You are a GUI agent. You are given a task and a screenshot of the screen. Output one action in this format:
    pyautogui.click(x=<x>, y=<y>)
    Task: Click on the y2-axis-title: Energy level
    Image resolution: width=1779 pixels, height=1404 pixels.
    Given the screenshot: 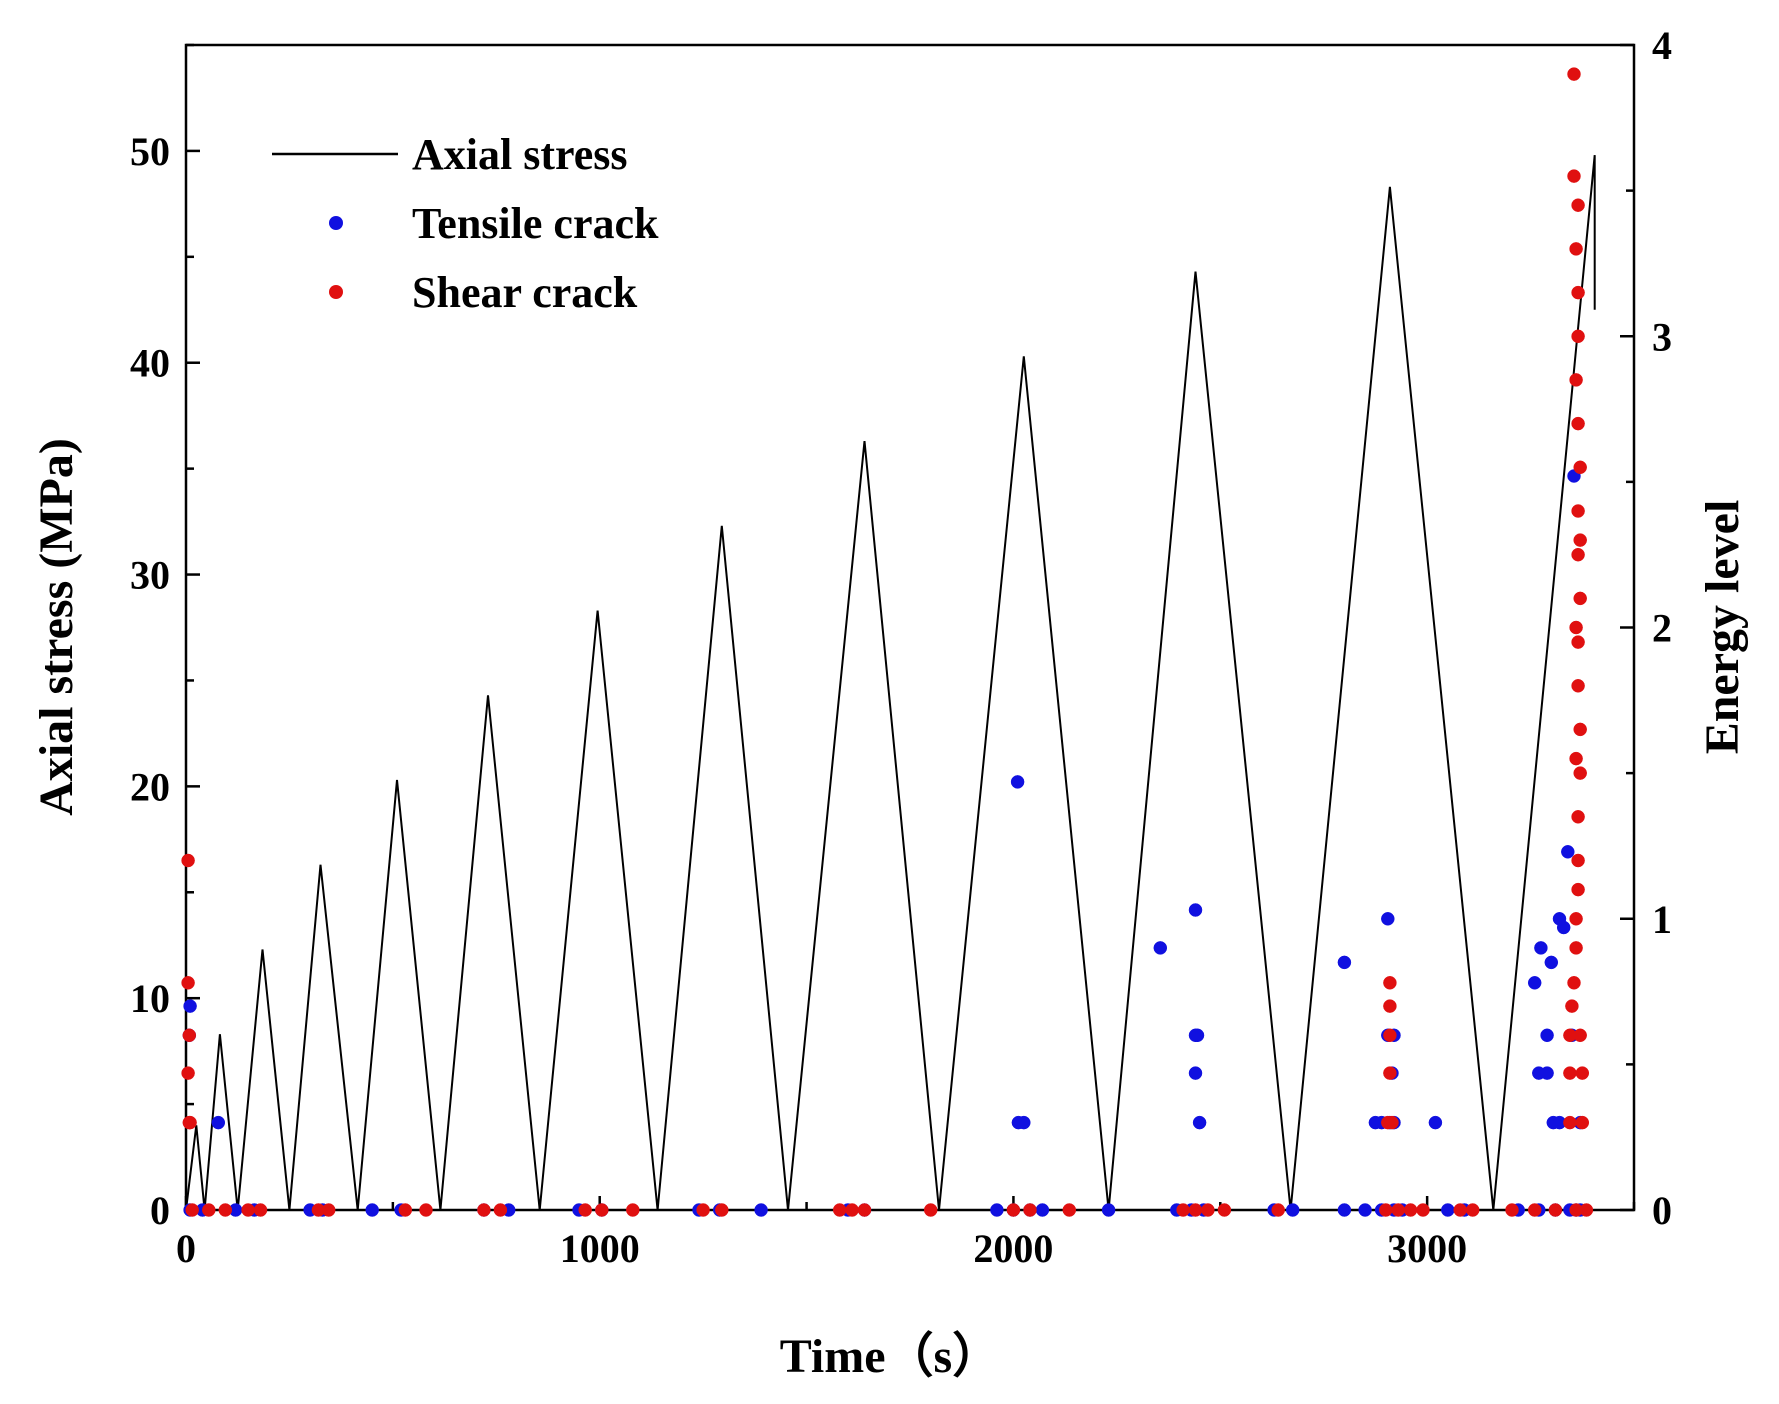 What is the action you would take?
    pyautogui.click(x=1722, y=627)
    